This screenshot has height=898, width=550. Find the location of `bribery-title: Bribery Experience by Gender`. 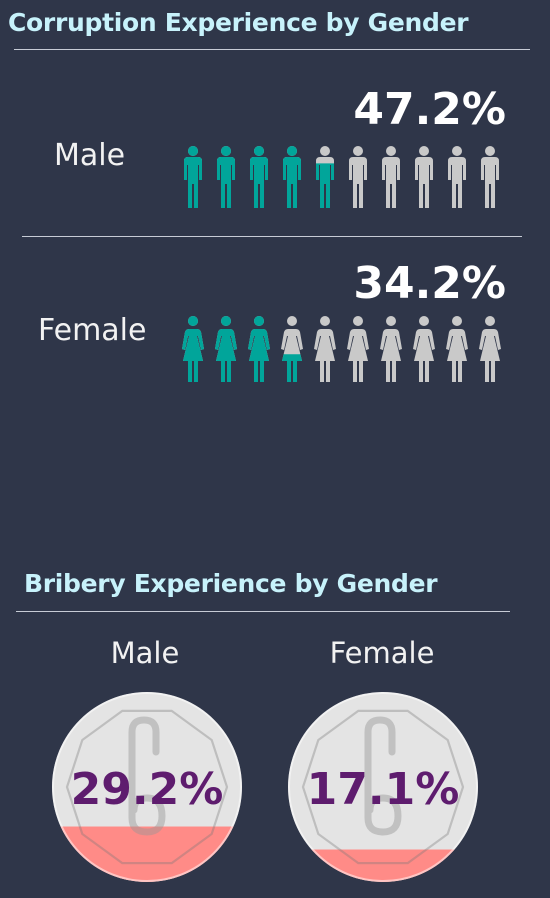

bribery-title: Bribery Experience by Gender is located at coordinates (231, 583).